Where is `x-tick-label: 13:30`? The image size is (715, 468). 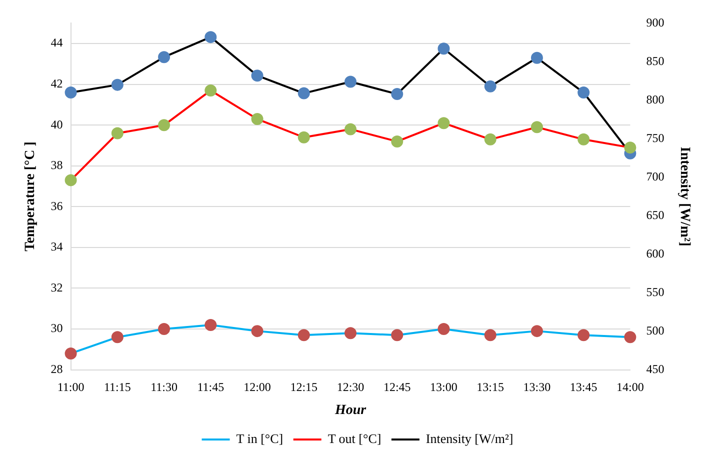
x-tick-label: 13:30 is located at coordinates (537, 387).